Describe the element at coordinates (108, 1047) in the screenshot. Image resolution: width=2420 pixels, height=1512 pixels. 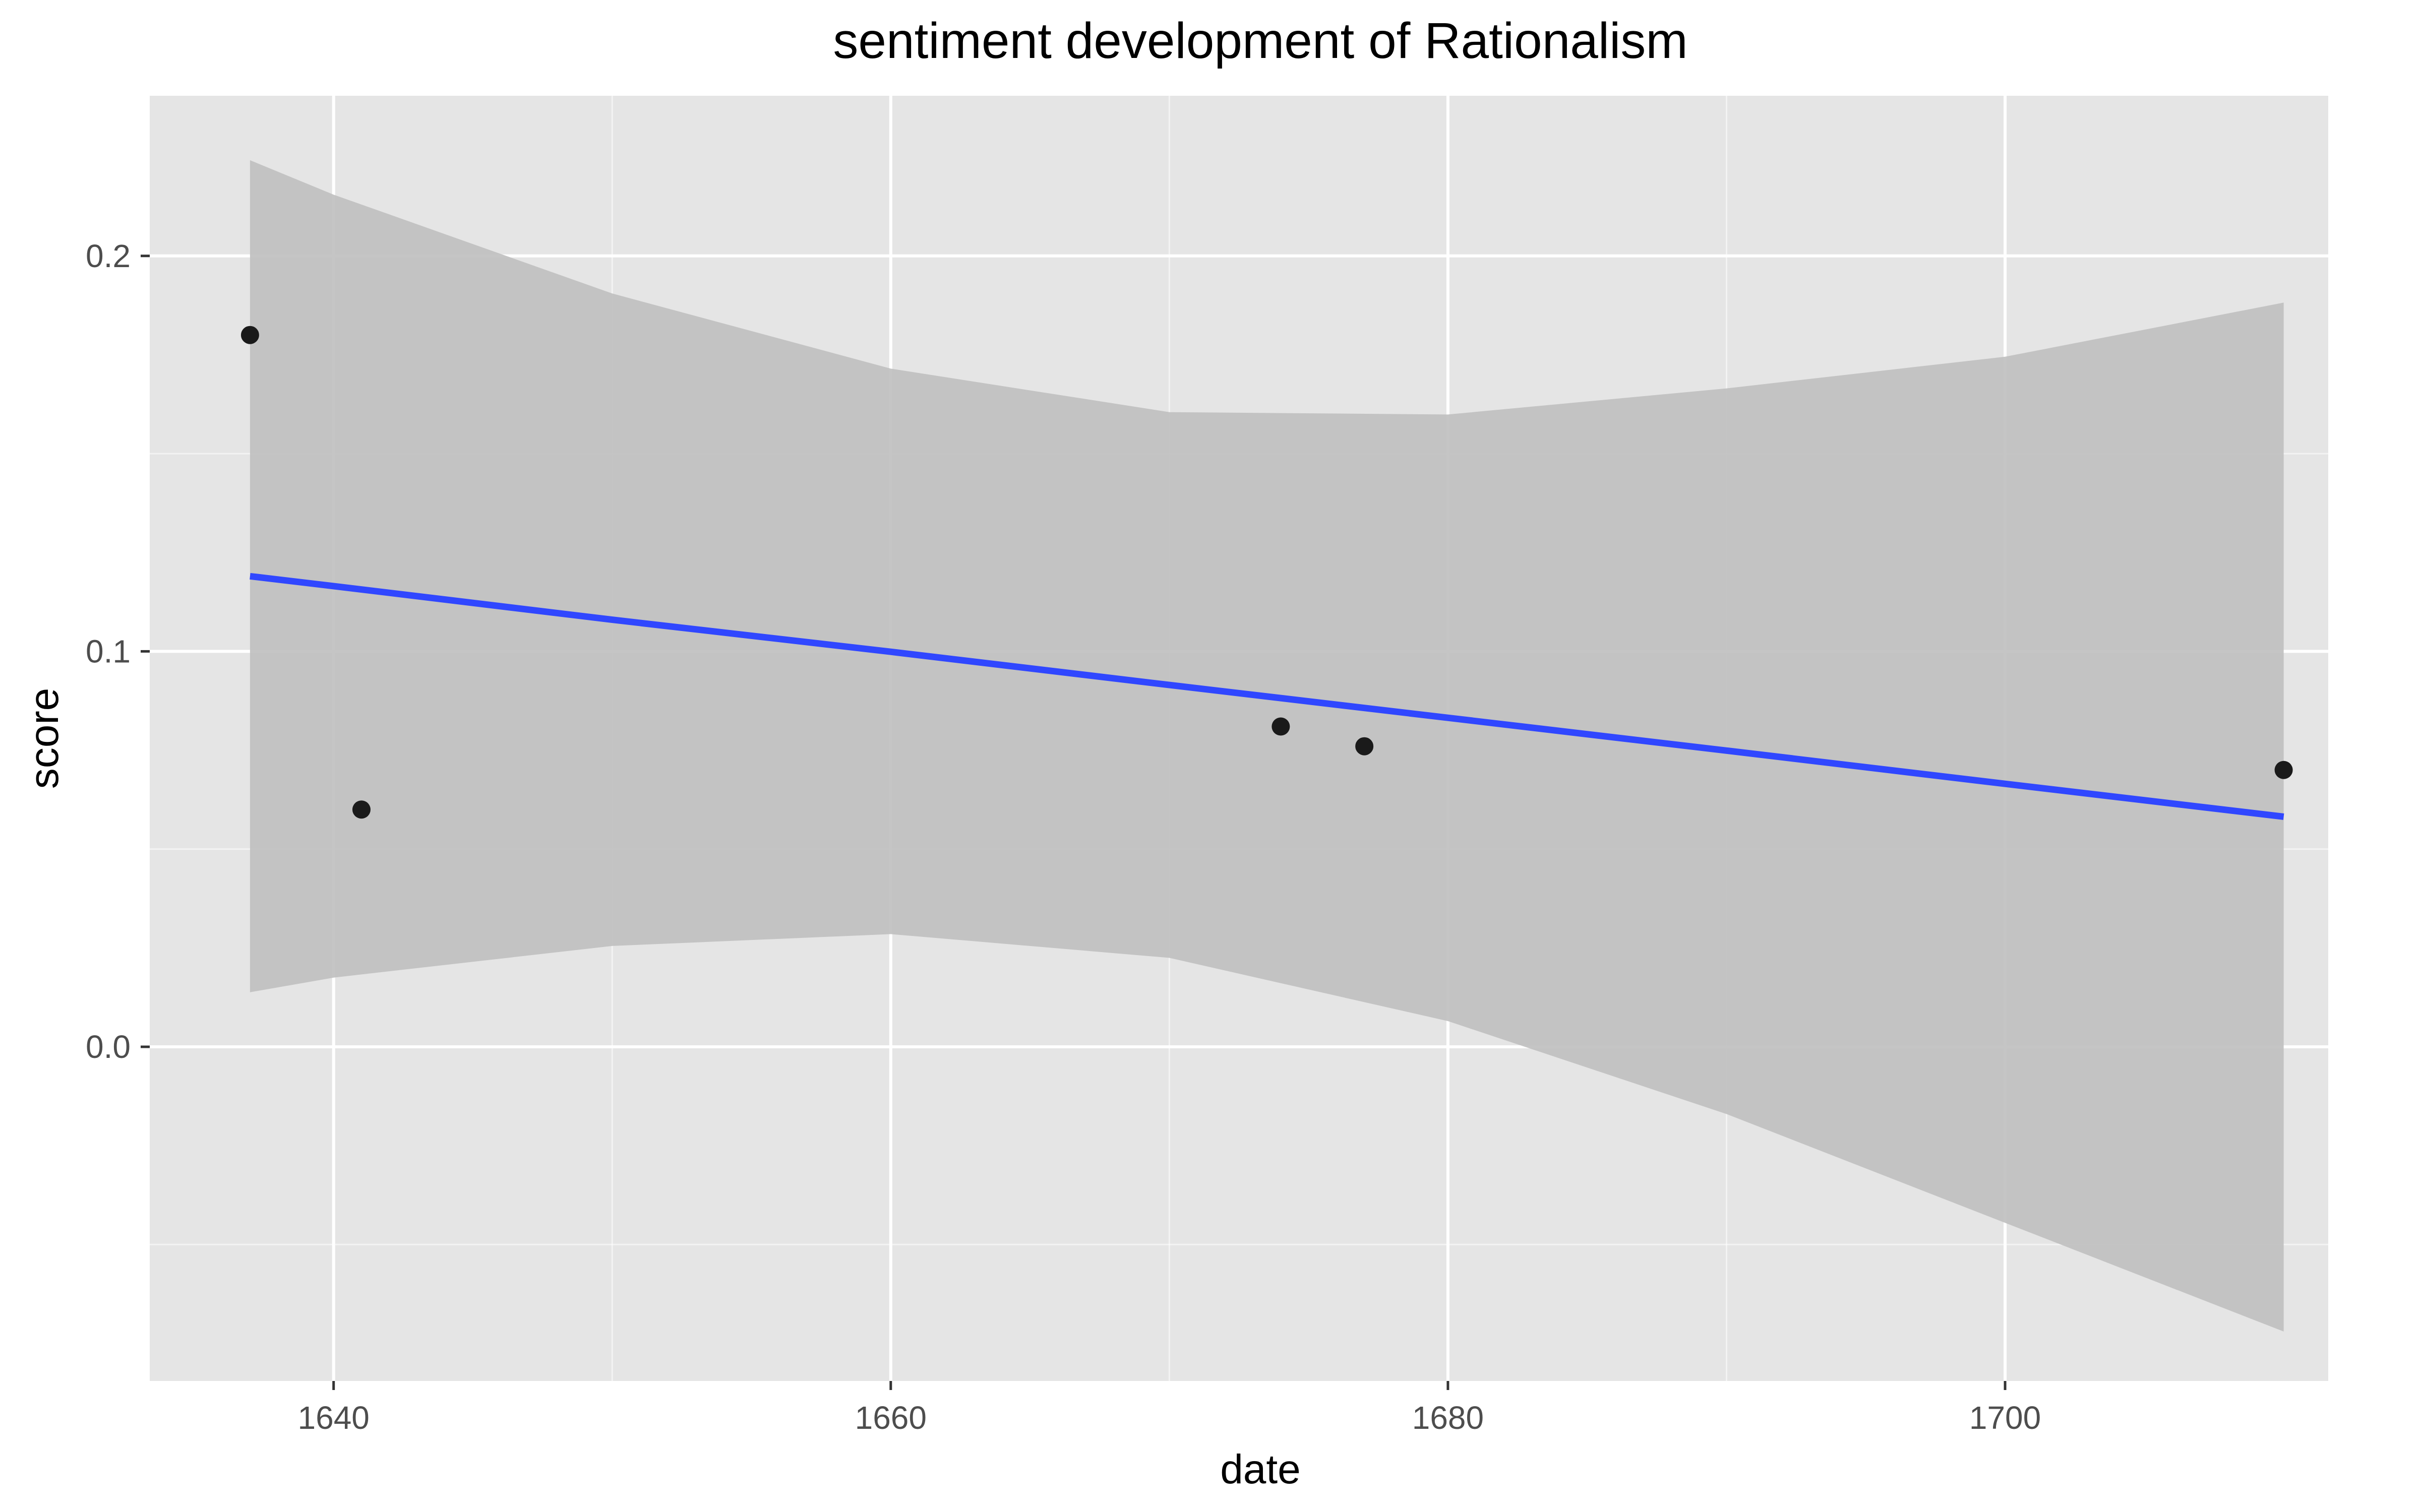
I see `y-tick-label: 0.0` at that location.